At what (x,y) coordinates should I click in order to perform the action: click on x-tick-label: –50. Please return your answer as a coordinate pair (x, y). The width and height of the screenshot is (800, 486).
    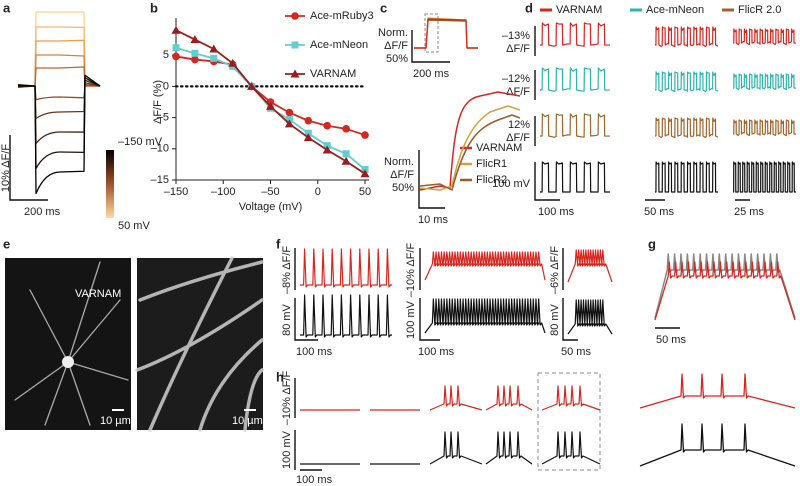
    Looking at the image, I should click on (270, 192).